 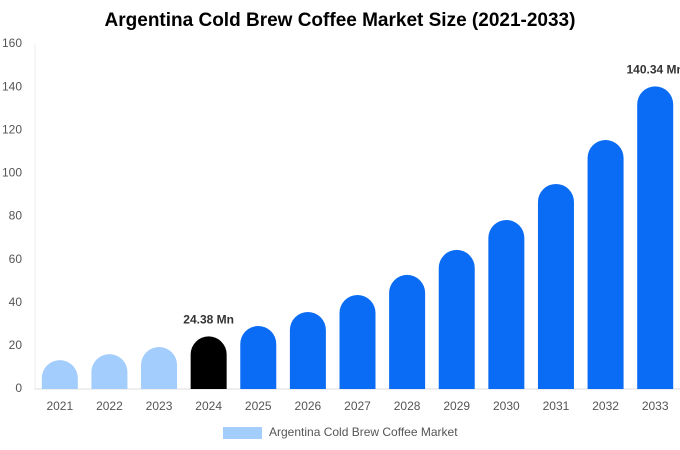 What do you see at coordinates (556, 406) in the screenshot?
I see `x-tick-label: 2031` at bounding box center [556, 406].